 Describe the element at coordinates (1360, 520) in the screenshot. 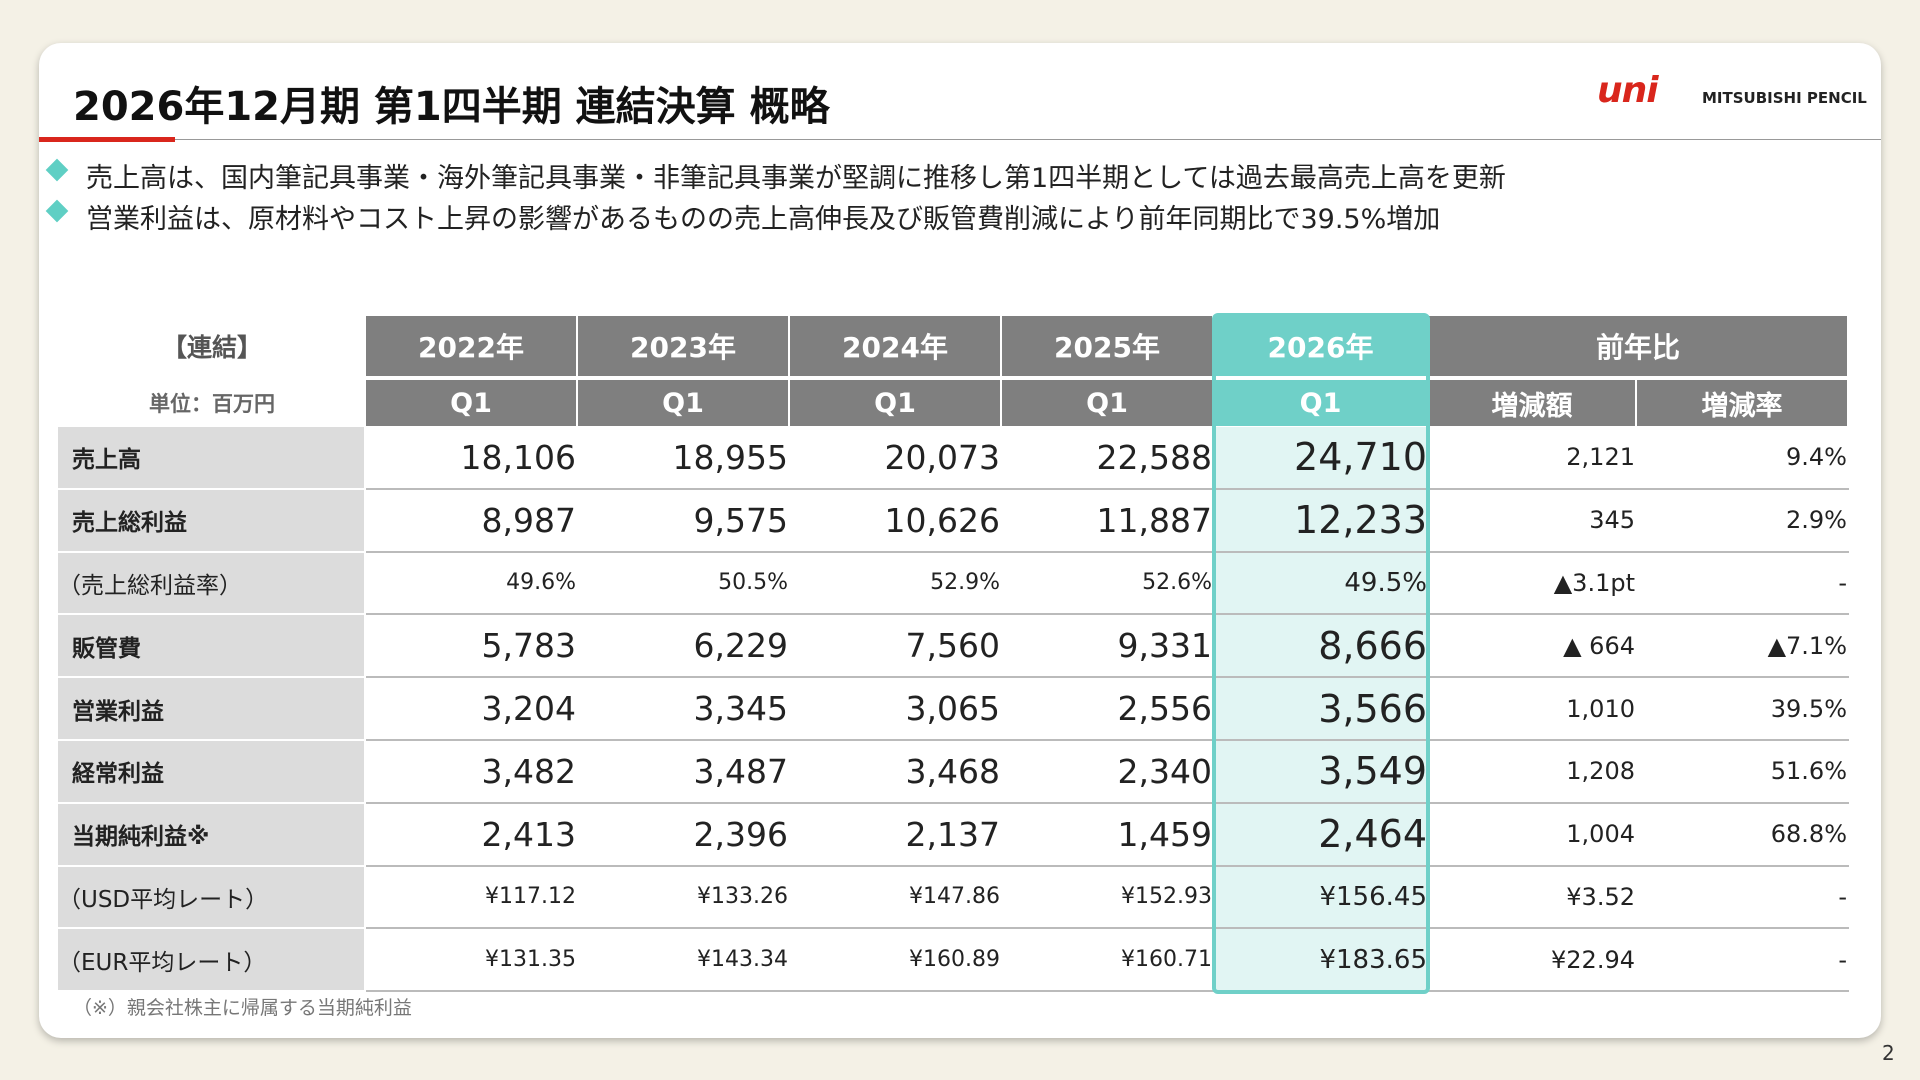

I see `cell: 12,233` at that location.